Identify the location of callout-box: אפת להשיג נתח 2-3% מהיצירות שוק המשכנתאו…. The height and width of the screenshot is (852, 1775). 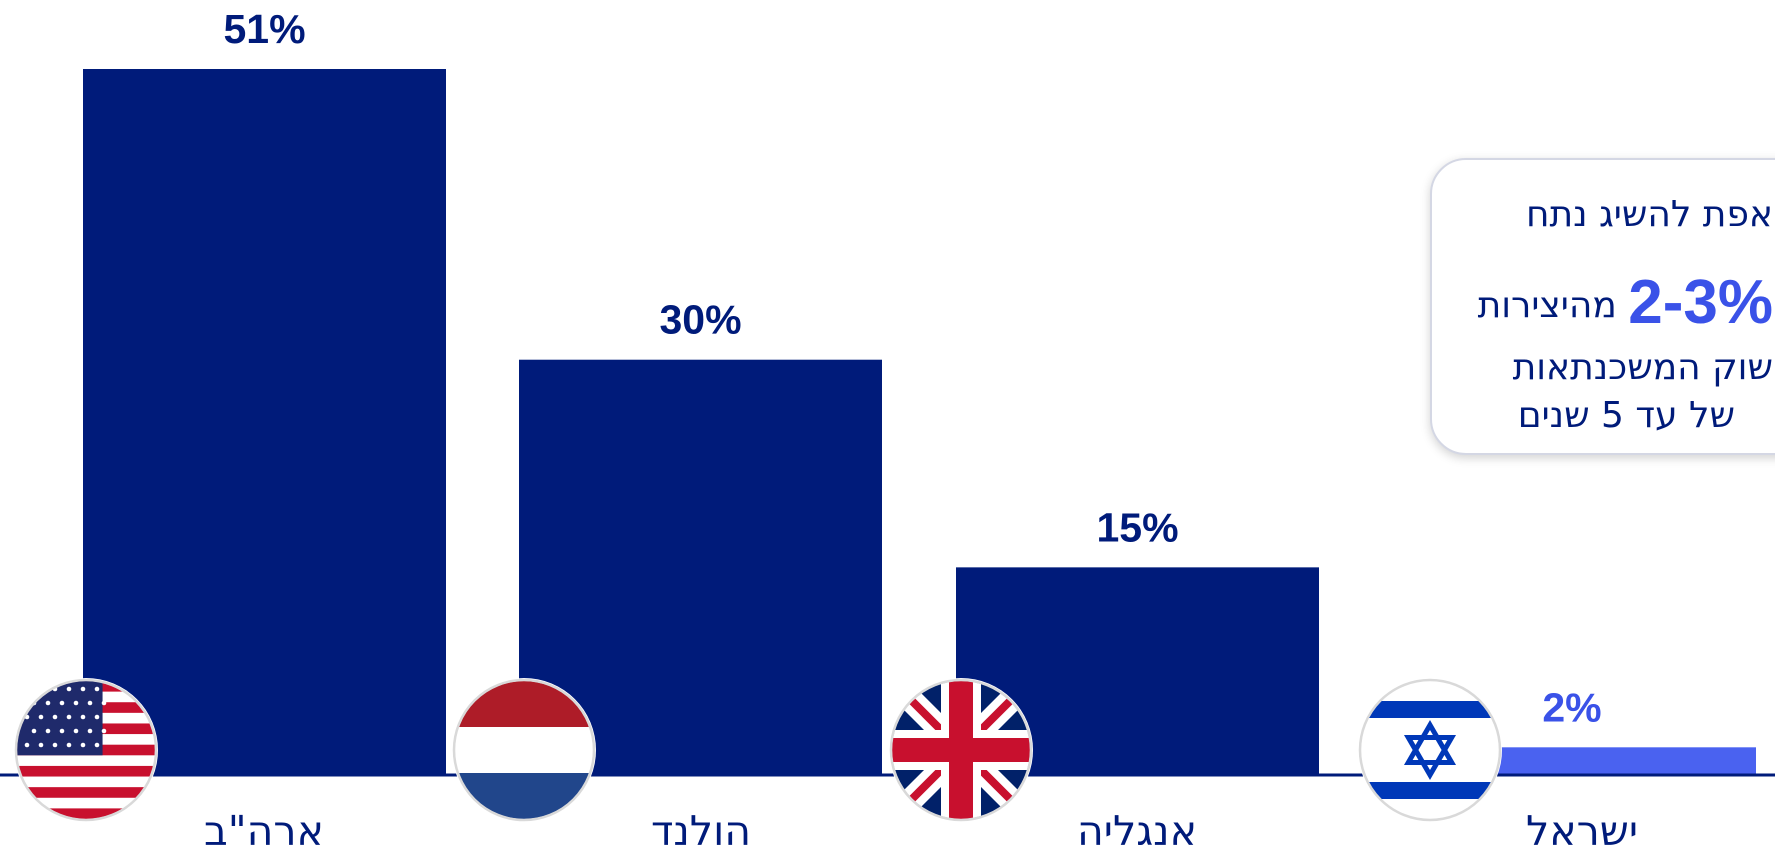
(1602, 306).